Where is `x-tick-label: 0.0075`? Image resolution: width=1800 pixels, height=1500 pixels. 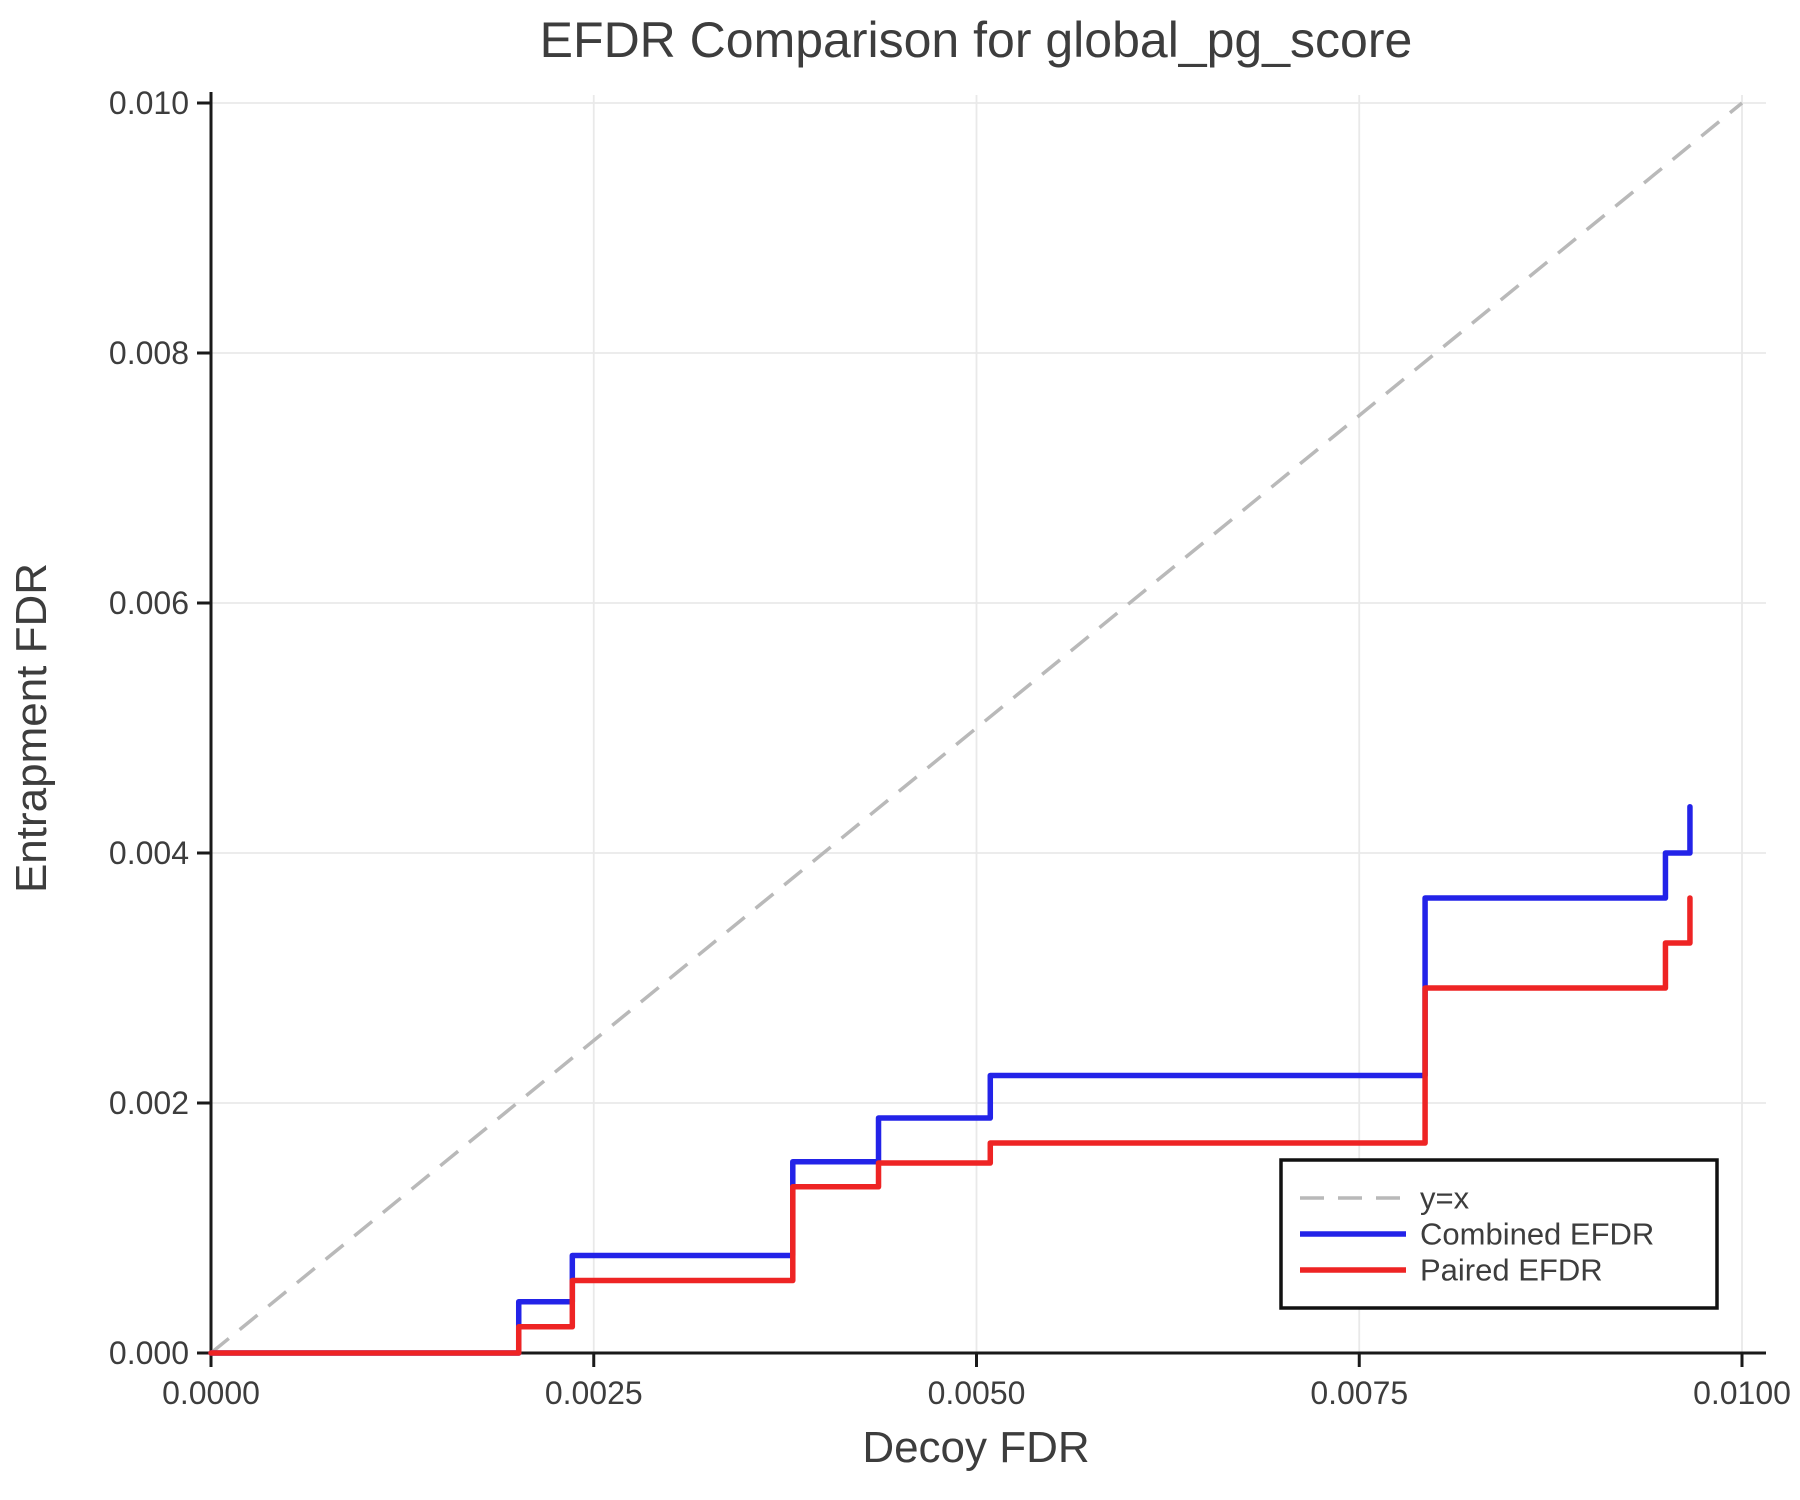 x-tick-label: 0.0075 is located at coordinates (1359, 1393).